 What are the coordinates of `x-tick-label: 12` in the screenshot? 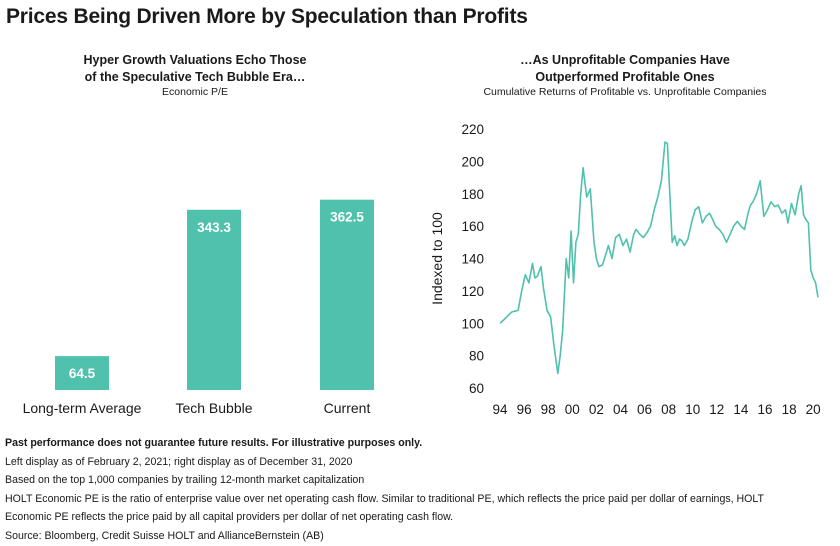 It's located at (716, 409).